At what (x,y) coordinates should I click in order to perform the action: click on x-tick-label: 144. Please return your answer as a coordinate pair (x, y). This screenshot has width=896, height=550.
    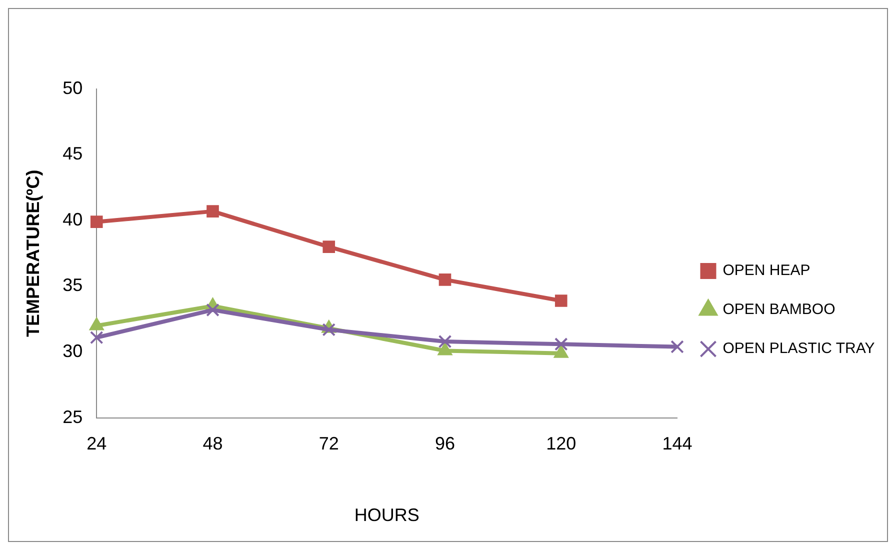
    Looking at the image, I should click on (677, 444).